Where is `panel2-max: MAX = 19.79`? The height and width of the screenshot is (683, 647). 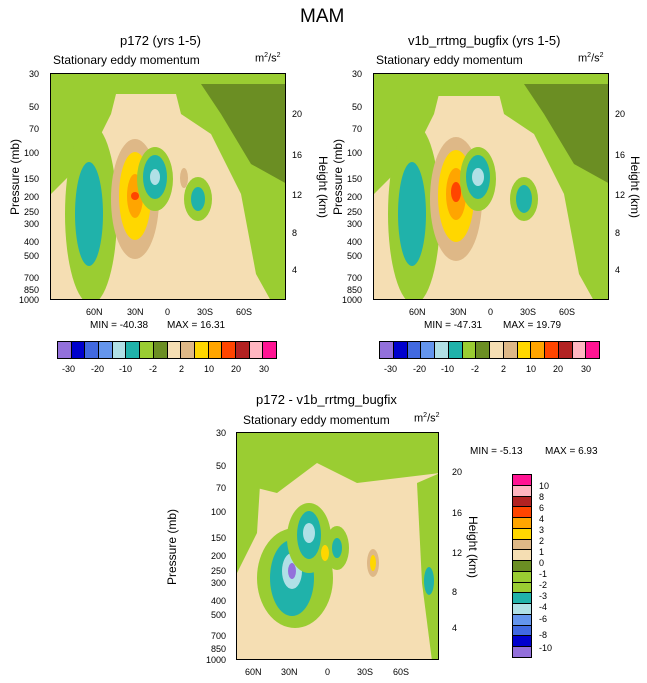
panel2-max: MAX = 19.79 is located at coordinates (532, 325).